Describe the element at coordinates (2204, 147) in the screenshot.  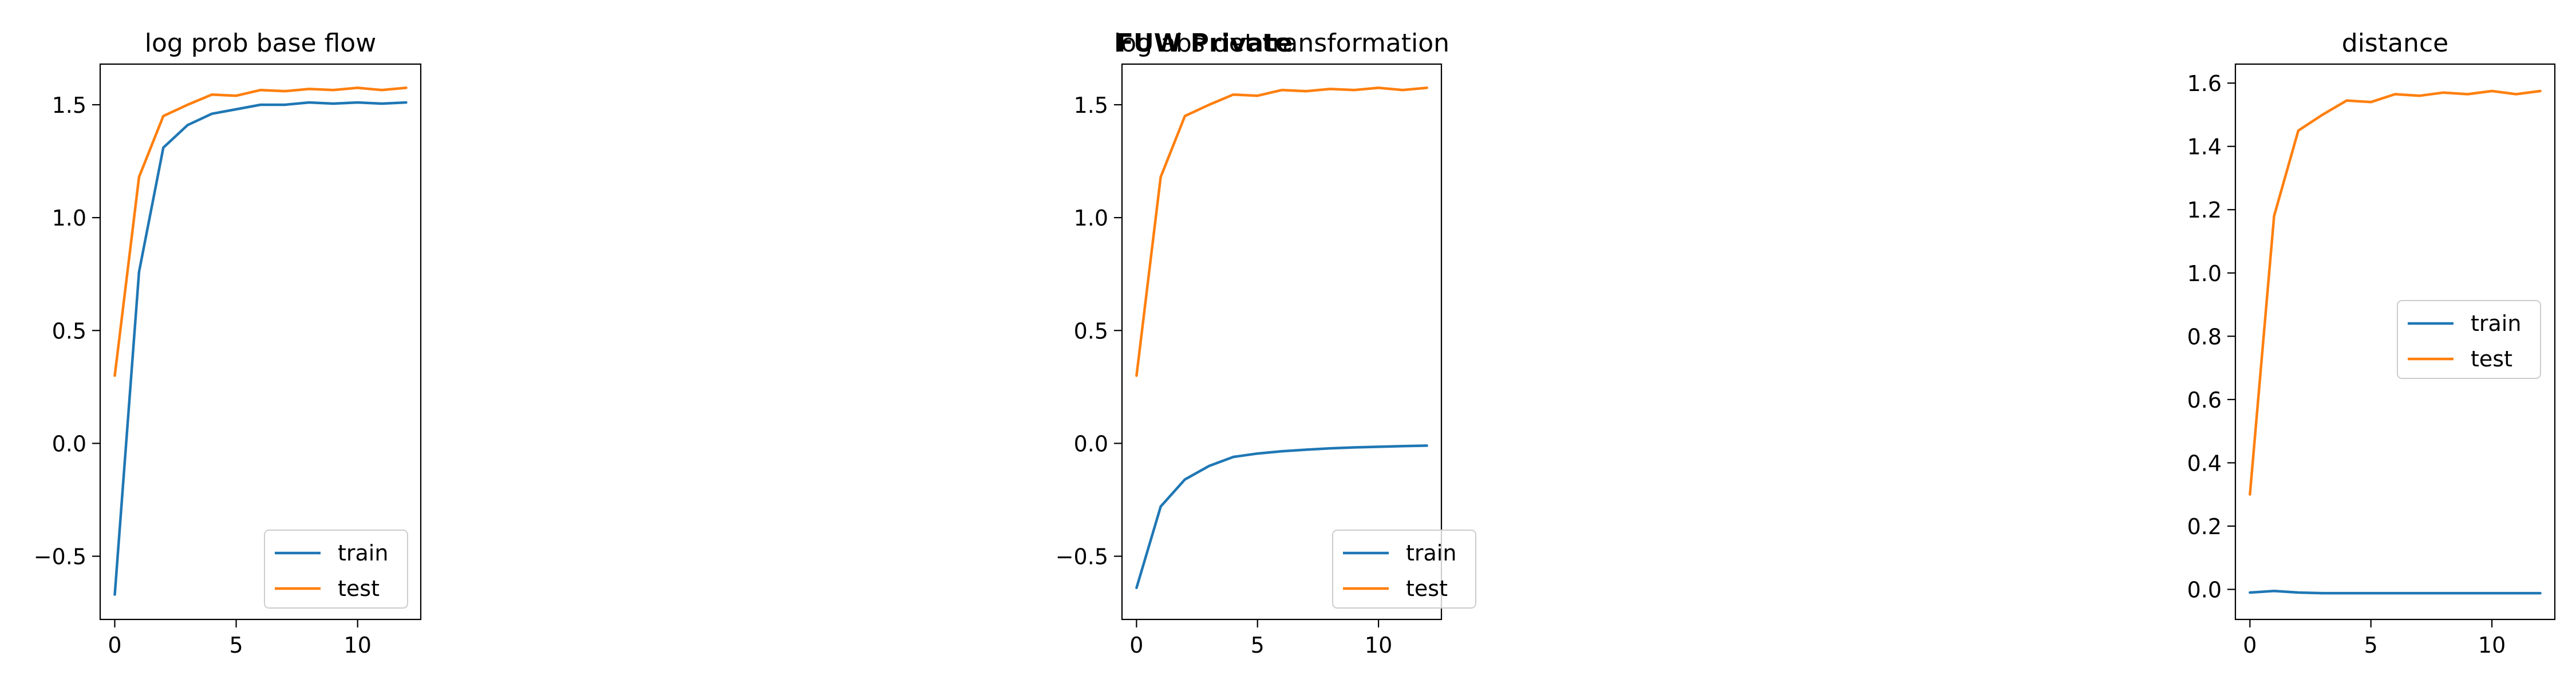
I see `y-tick-label: 1.4` at that location.